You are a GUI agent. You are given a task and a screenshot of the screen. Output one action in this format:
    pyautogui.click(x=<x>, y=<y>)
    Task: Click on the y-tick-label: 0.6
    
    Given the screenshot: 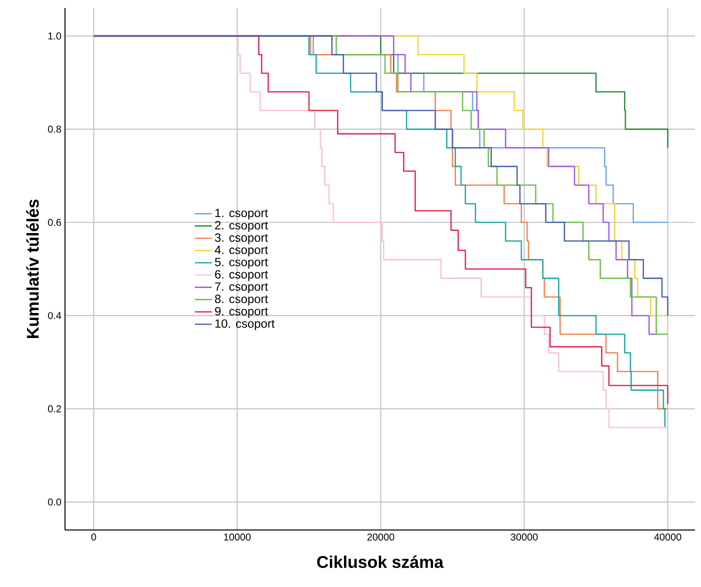 What is the action you would take?
    pyautogui.click(x=55, y=222)
    